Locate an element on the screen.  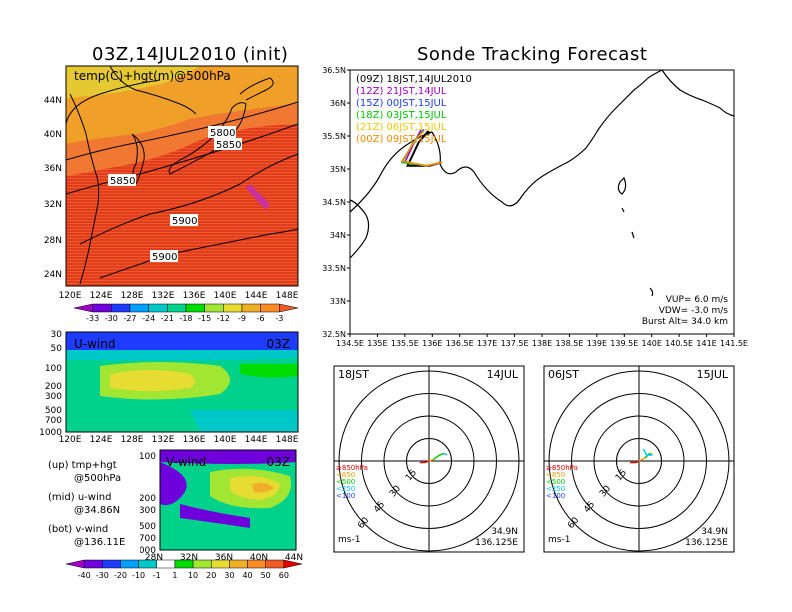
wind-colorbar: -40 -30 -20 -10 -1 1 10 20 30 40 50 60 is located at coordinates (184, 569).